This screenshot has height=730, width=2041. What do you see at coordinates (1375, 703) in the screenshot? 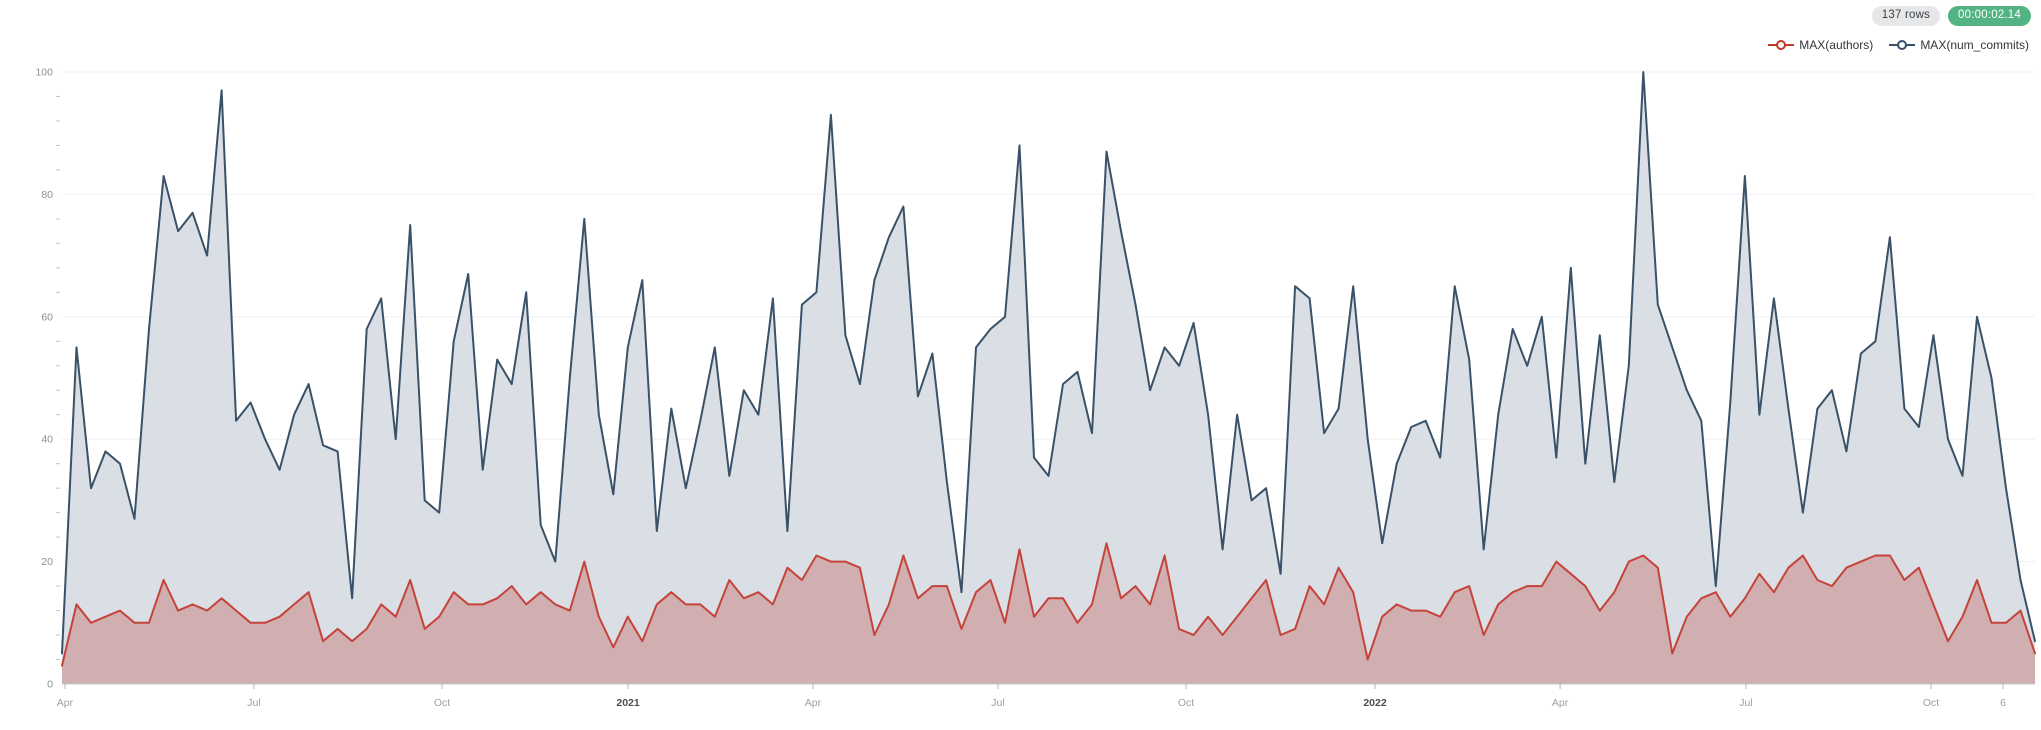
I see `svg-text: 2022` at bounding box center [1375, 703].